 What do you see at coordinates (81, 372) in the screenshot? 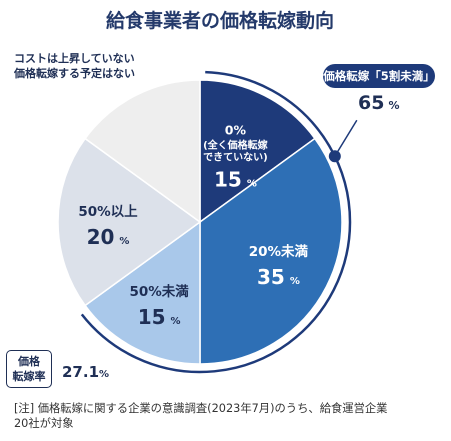
I see `rate-value-number: 27.1` at bounding box center [81, 372].